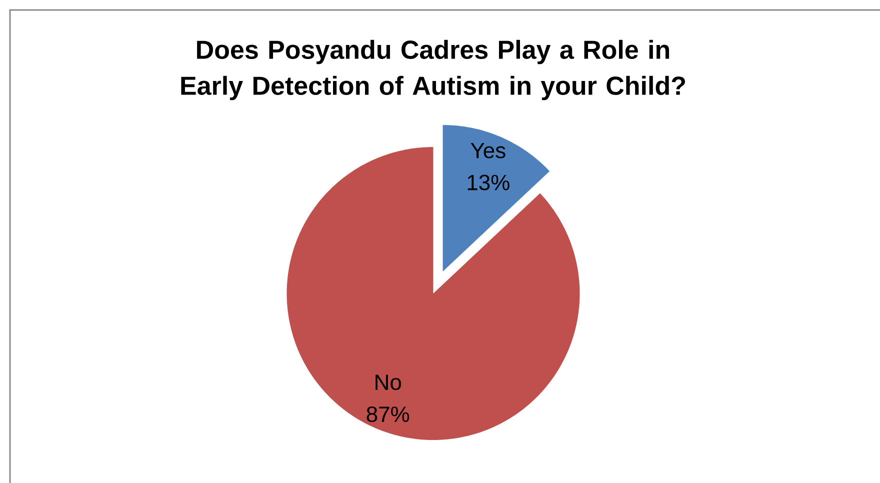 This screenshot has height=483, width=880. Describe the element at coordinates (489, 182) in the screenshot. I see `data-label: 13%` at that location.